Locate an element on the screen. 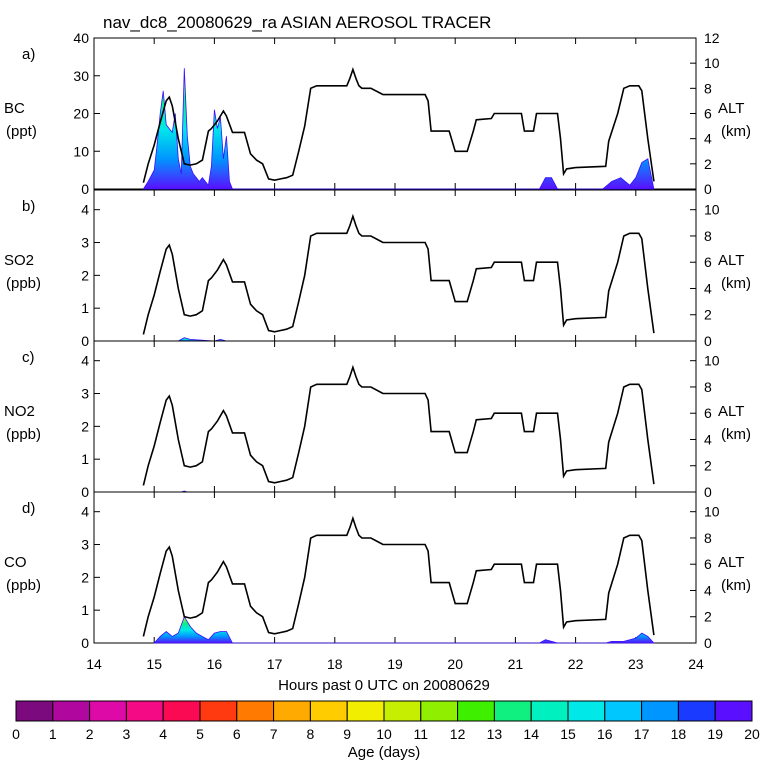 Image resolution: width=768 pixels, height=768 pixels. colorbar-tick-label: 1 is located at coordinates (53, 734).